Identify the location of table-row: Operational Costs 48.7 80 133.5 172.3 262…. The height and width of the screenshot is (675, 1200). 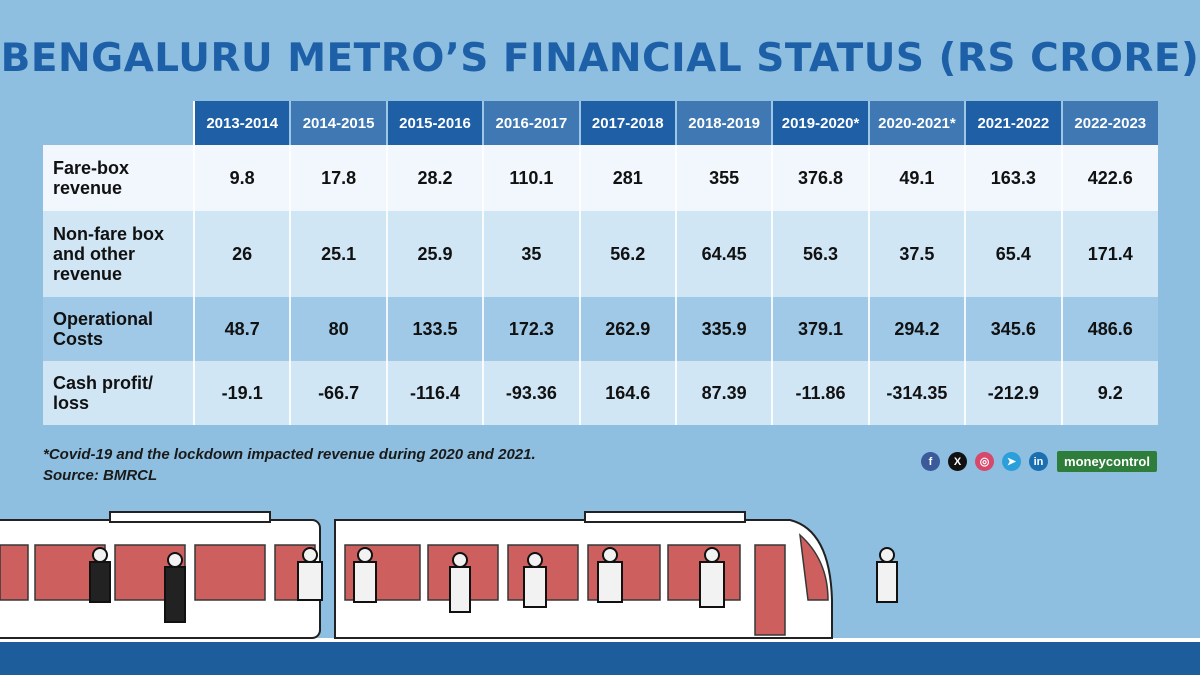
(600, 329).